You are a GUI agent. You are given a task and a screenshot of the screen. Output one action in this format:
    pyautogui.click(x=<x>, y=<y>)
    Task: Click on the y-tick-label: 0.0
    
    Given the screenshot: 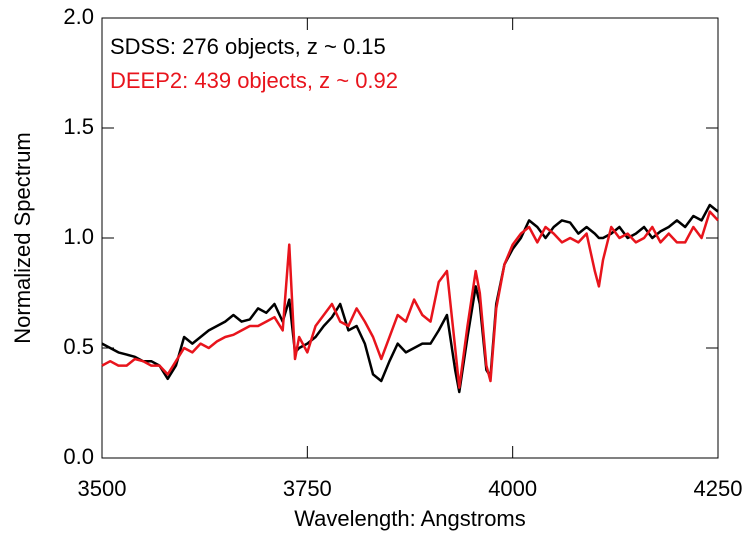 What is the action you would take?
    pyautogui.click(x=78, y=456)
    